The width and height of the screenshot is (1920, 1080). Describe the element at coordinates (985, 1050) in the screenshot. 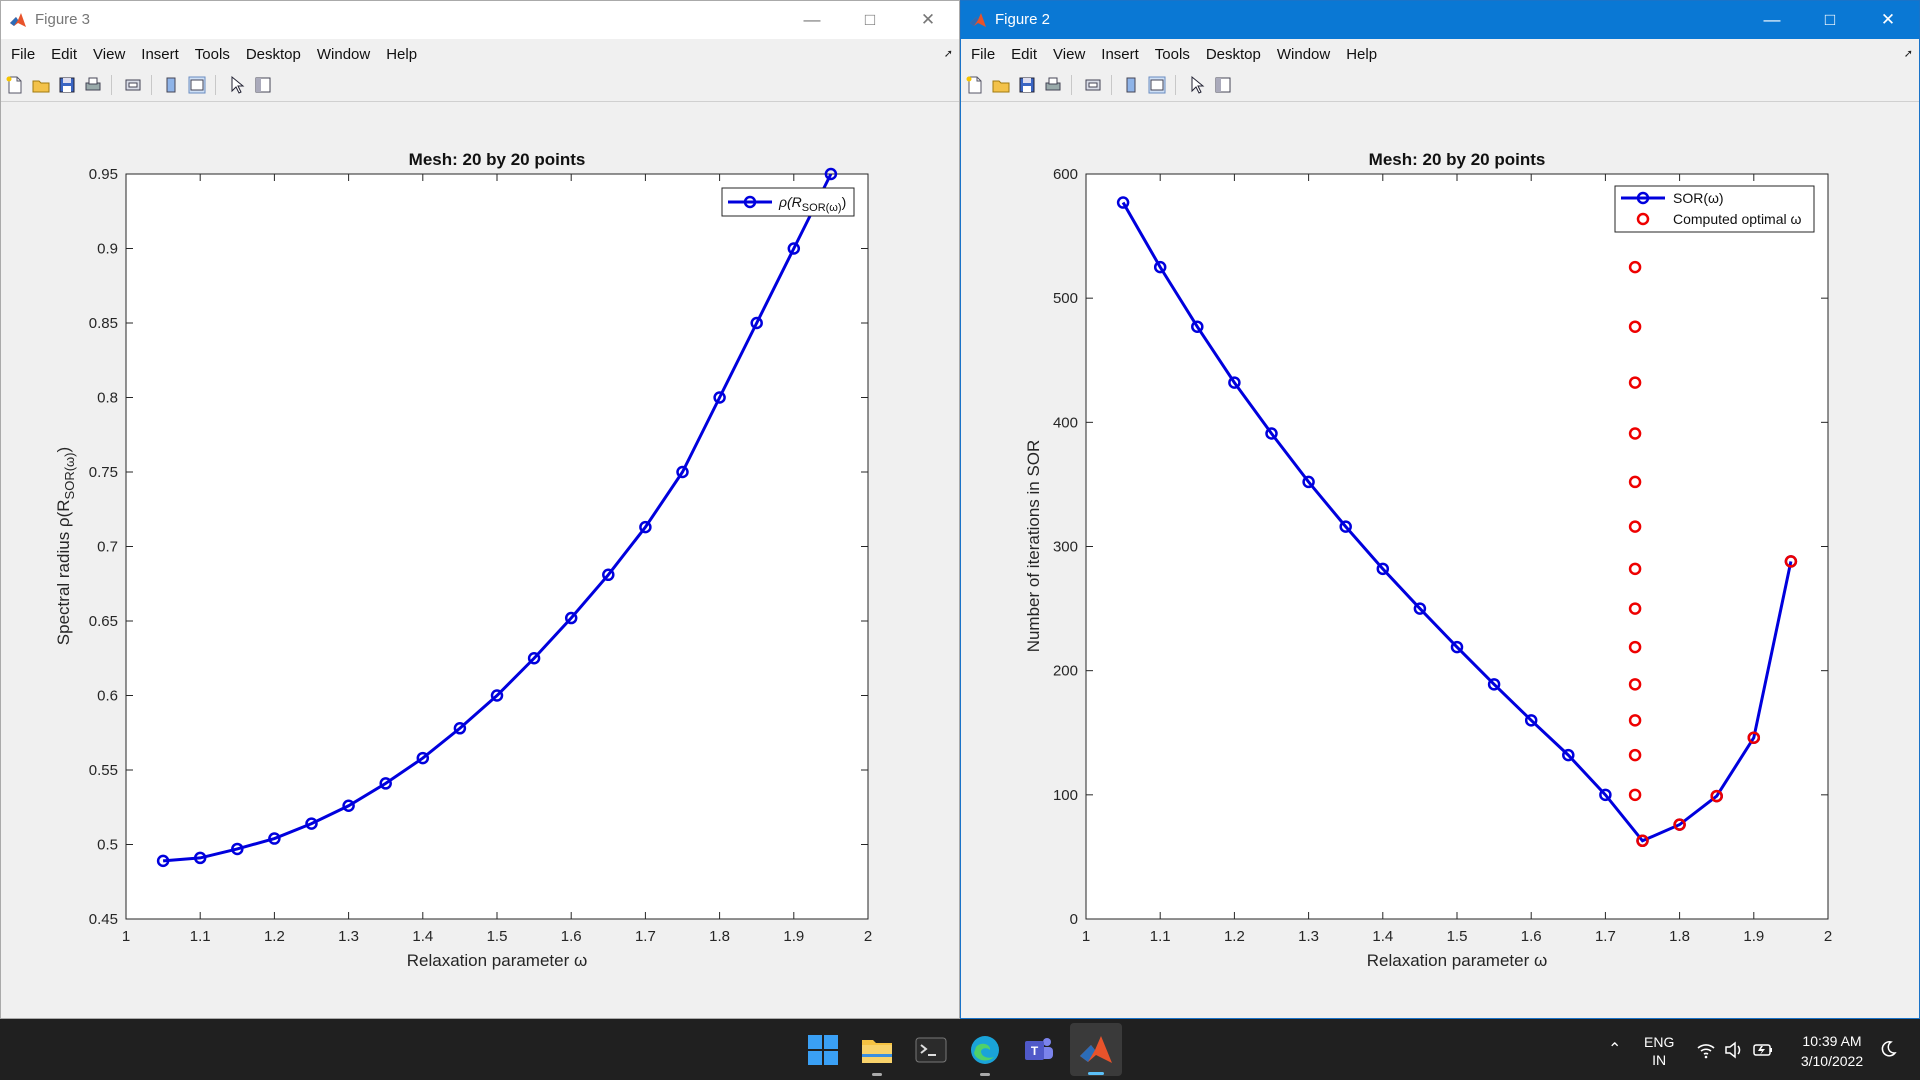

I see `edge-browser-icon` at that location.